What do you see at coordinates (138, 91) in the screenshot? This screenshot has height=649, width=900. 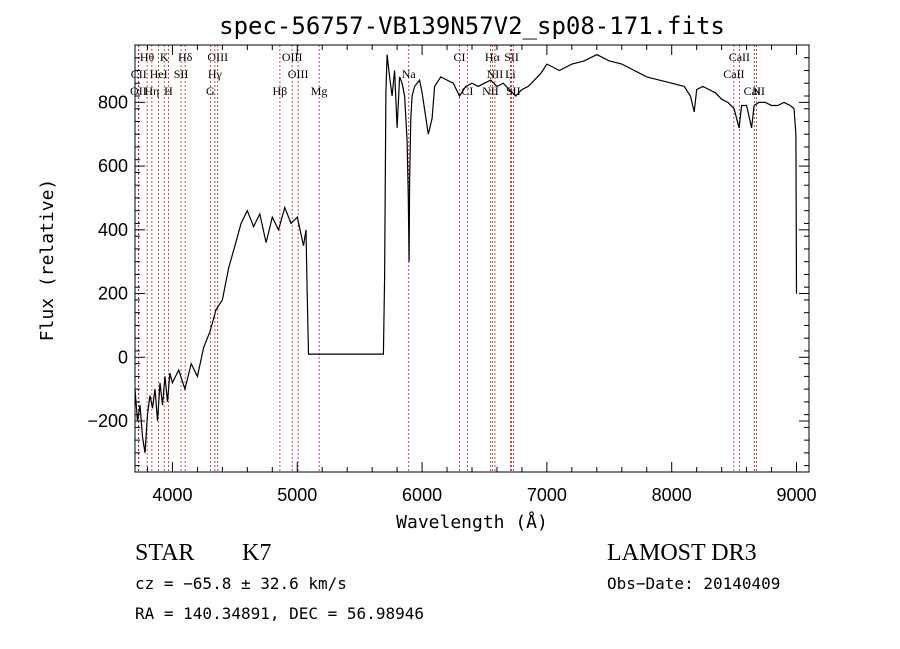 I see `line-marker-label: OII` at bounding box center [138, 91].